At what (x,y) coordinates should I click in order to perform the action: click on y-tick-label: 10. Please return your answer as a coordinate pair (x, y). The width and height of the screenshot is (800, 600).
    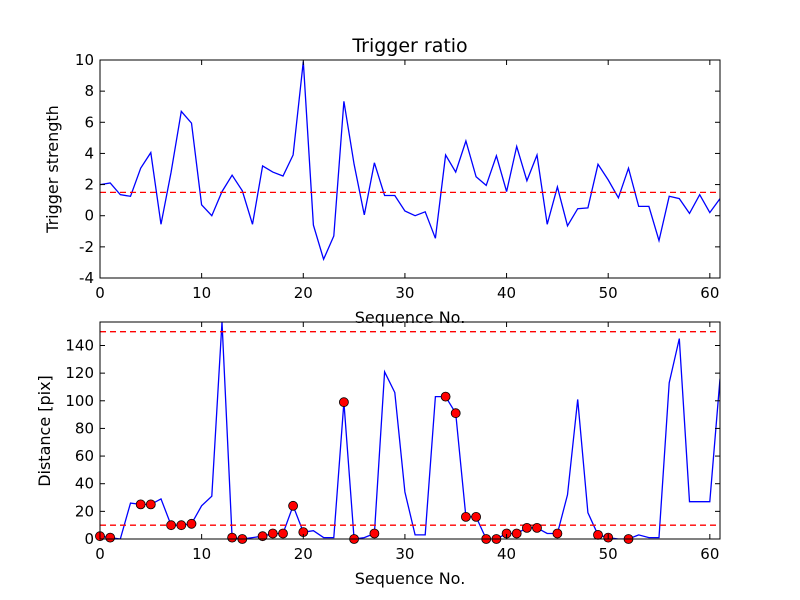
    Looking at the image, I should click on (84, 60).